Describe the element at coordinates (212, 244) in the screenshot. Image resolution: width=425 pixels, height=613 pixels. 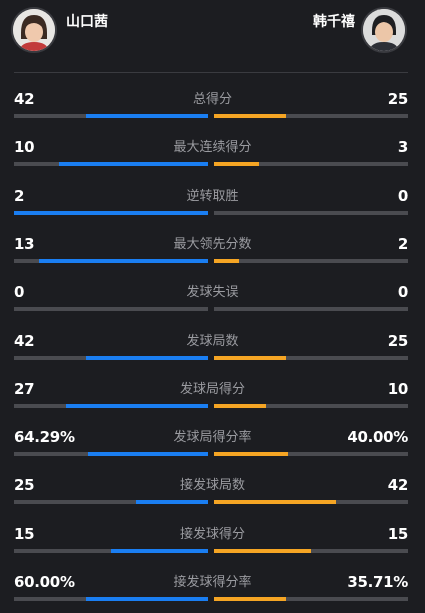
I see `stat-label: 最大领先分数` at that location.